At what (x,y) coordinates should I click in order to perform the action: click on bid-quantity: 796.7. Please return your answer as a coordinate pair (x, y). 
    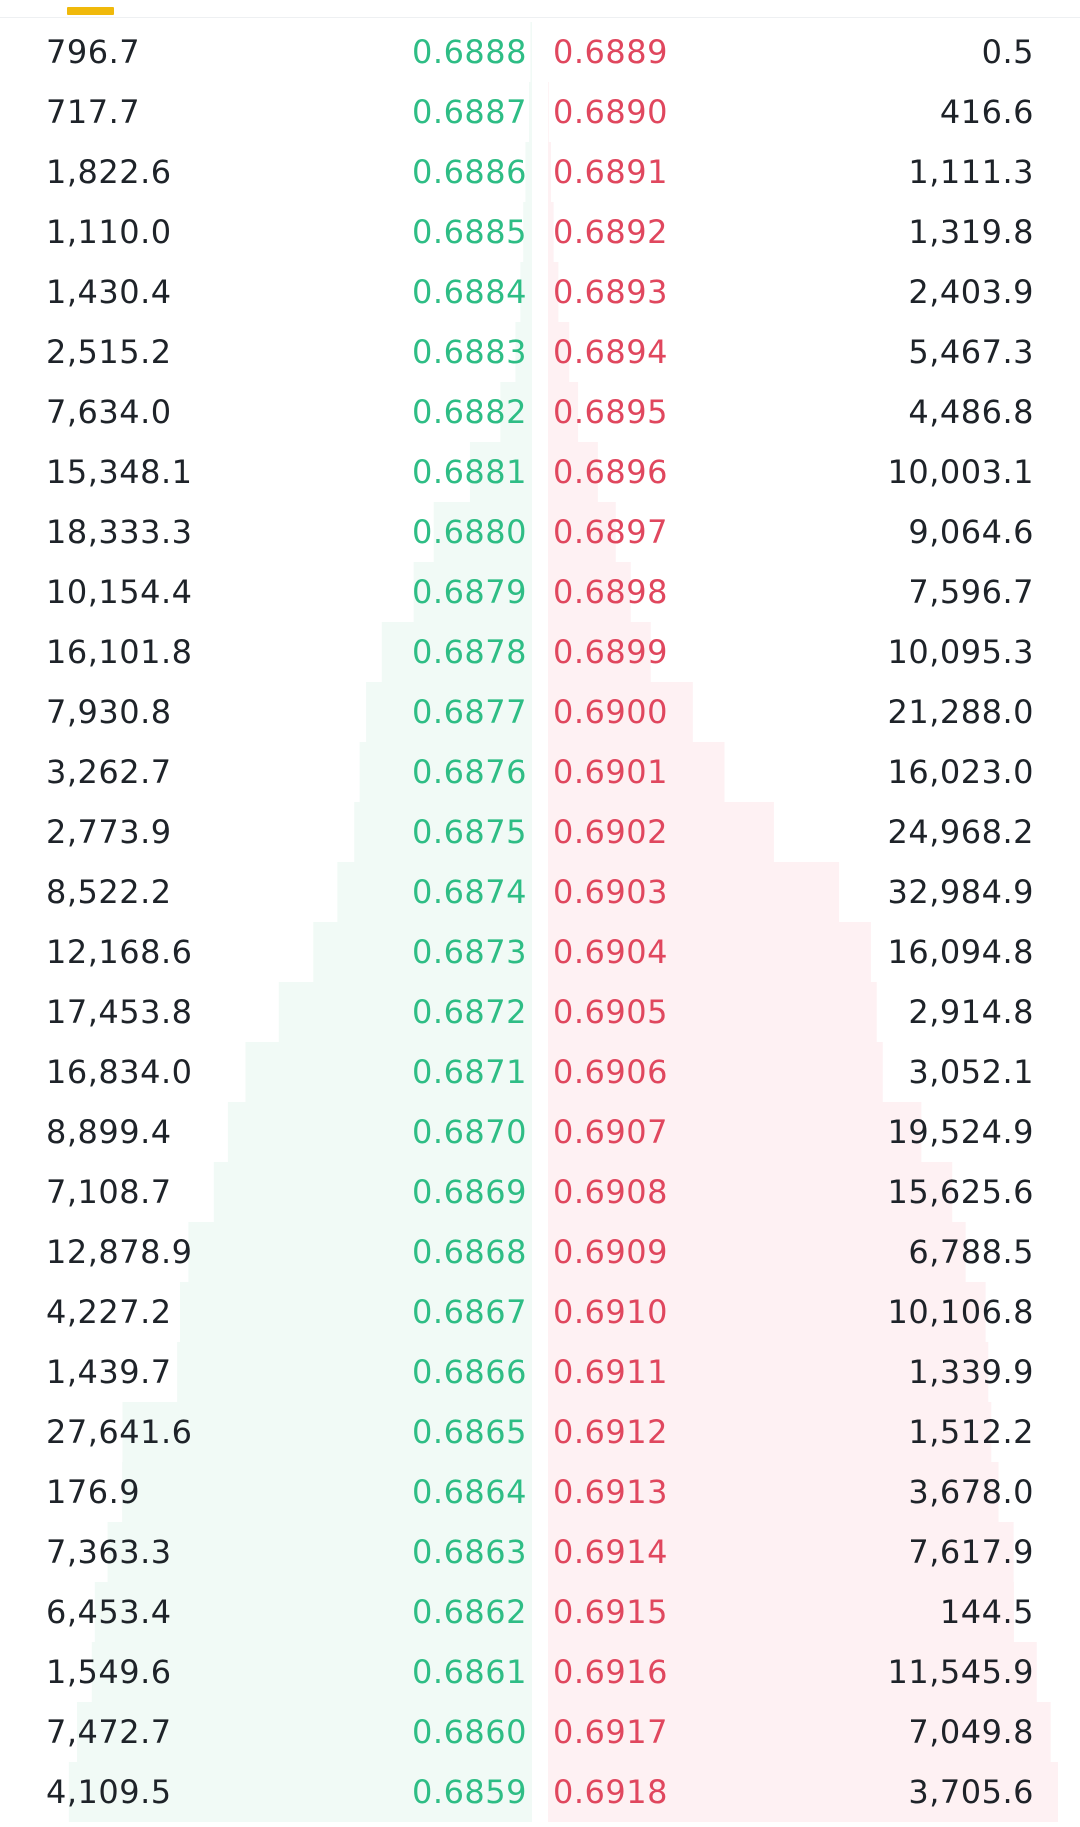
    Looking at the image, I should click on (93, 52).